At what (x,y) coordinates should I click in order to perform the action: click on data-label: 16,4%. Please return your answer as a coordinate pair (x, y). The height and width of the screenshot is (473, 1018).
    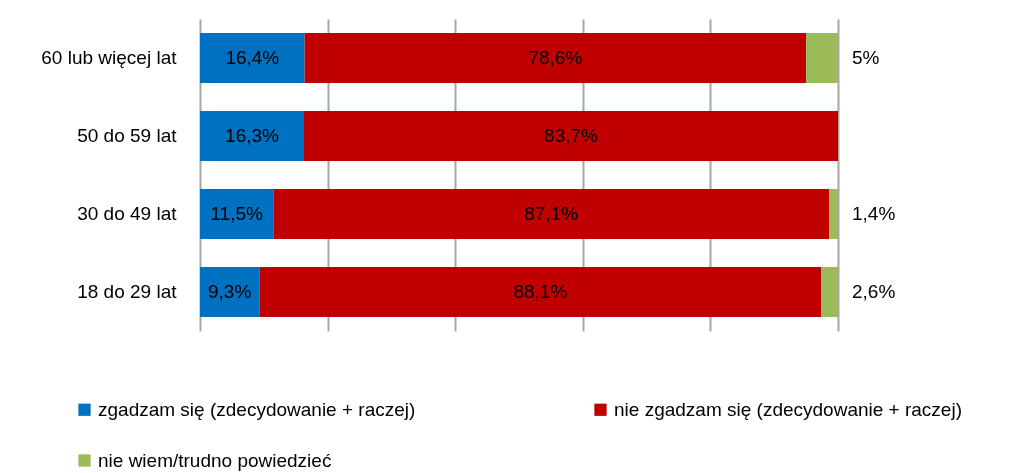
    Looking at the image, I should click on (252, 57).